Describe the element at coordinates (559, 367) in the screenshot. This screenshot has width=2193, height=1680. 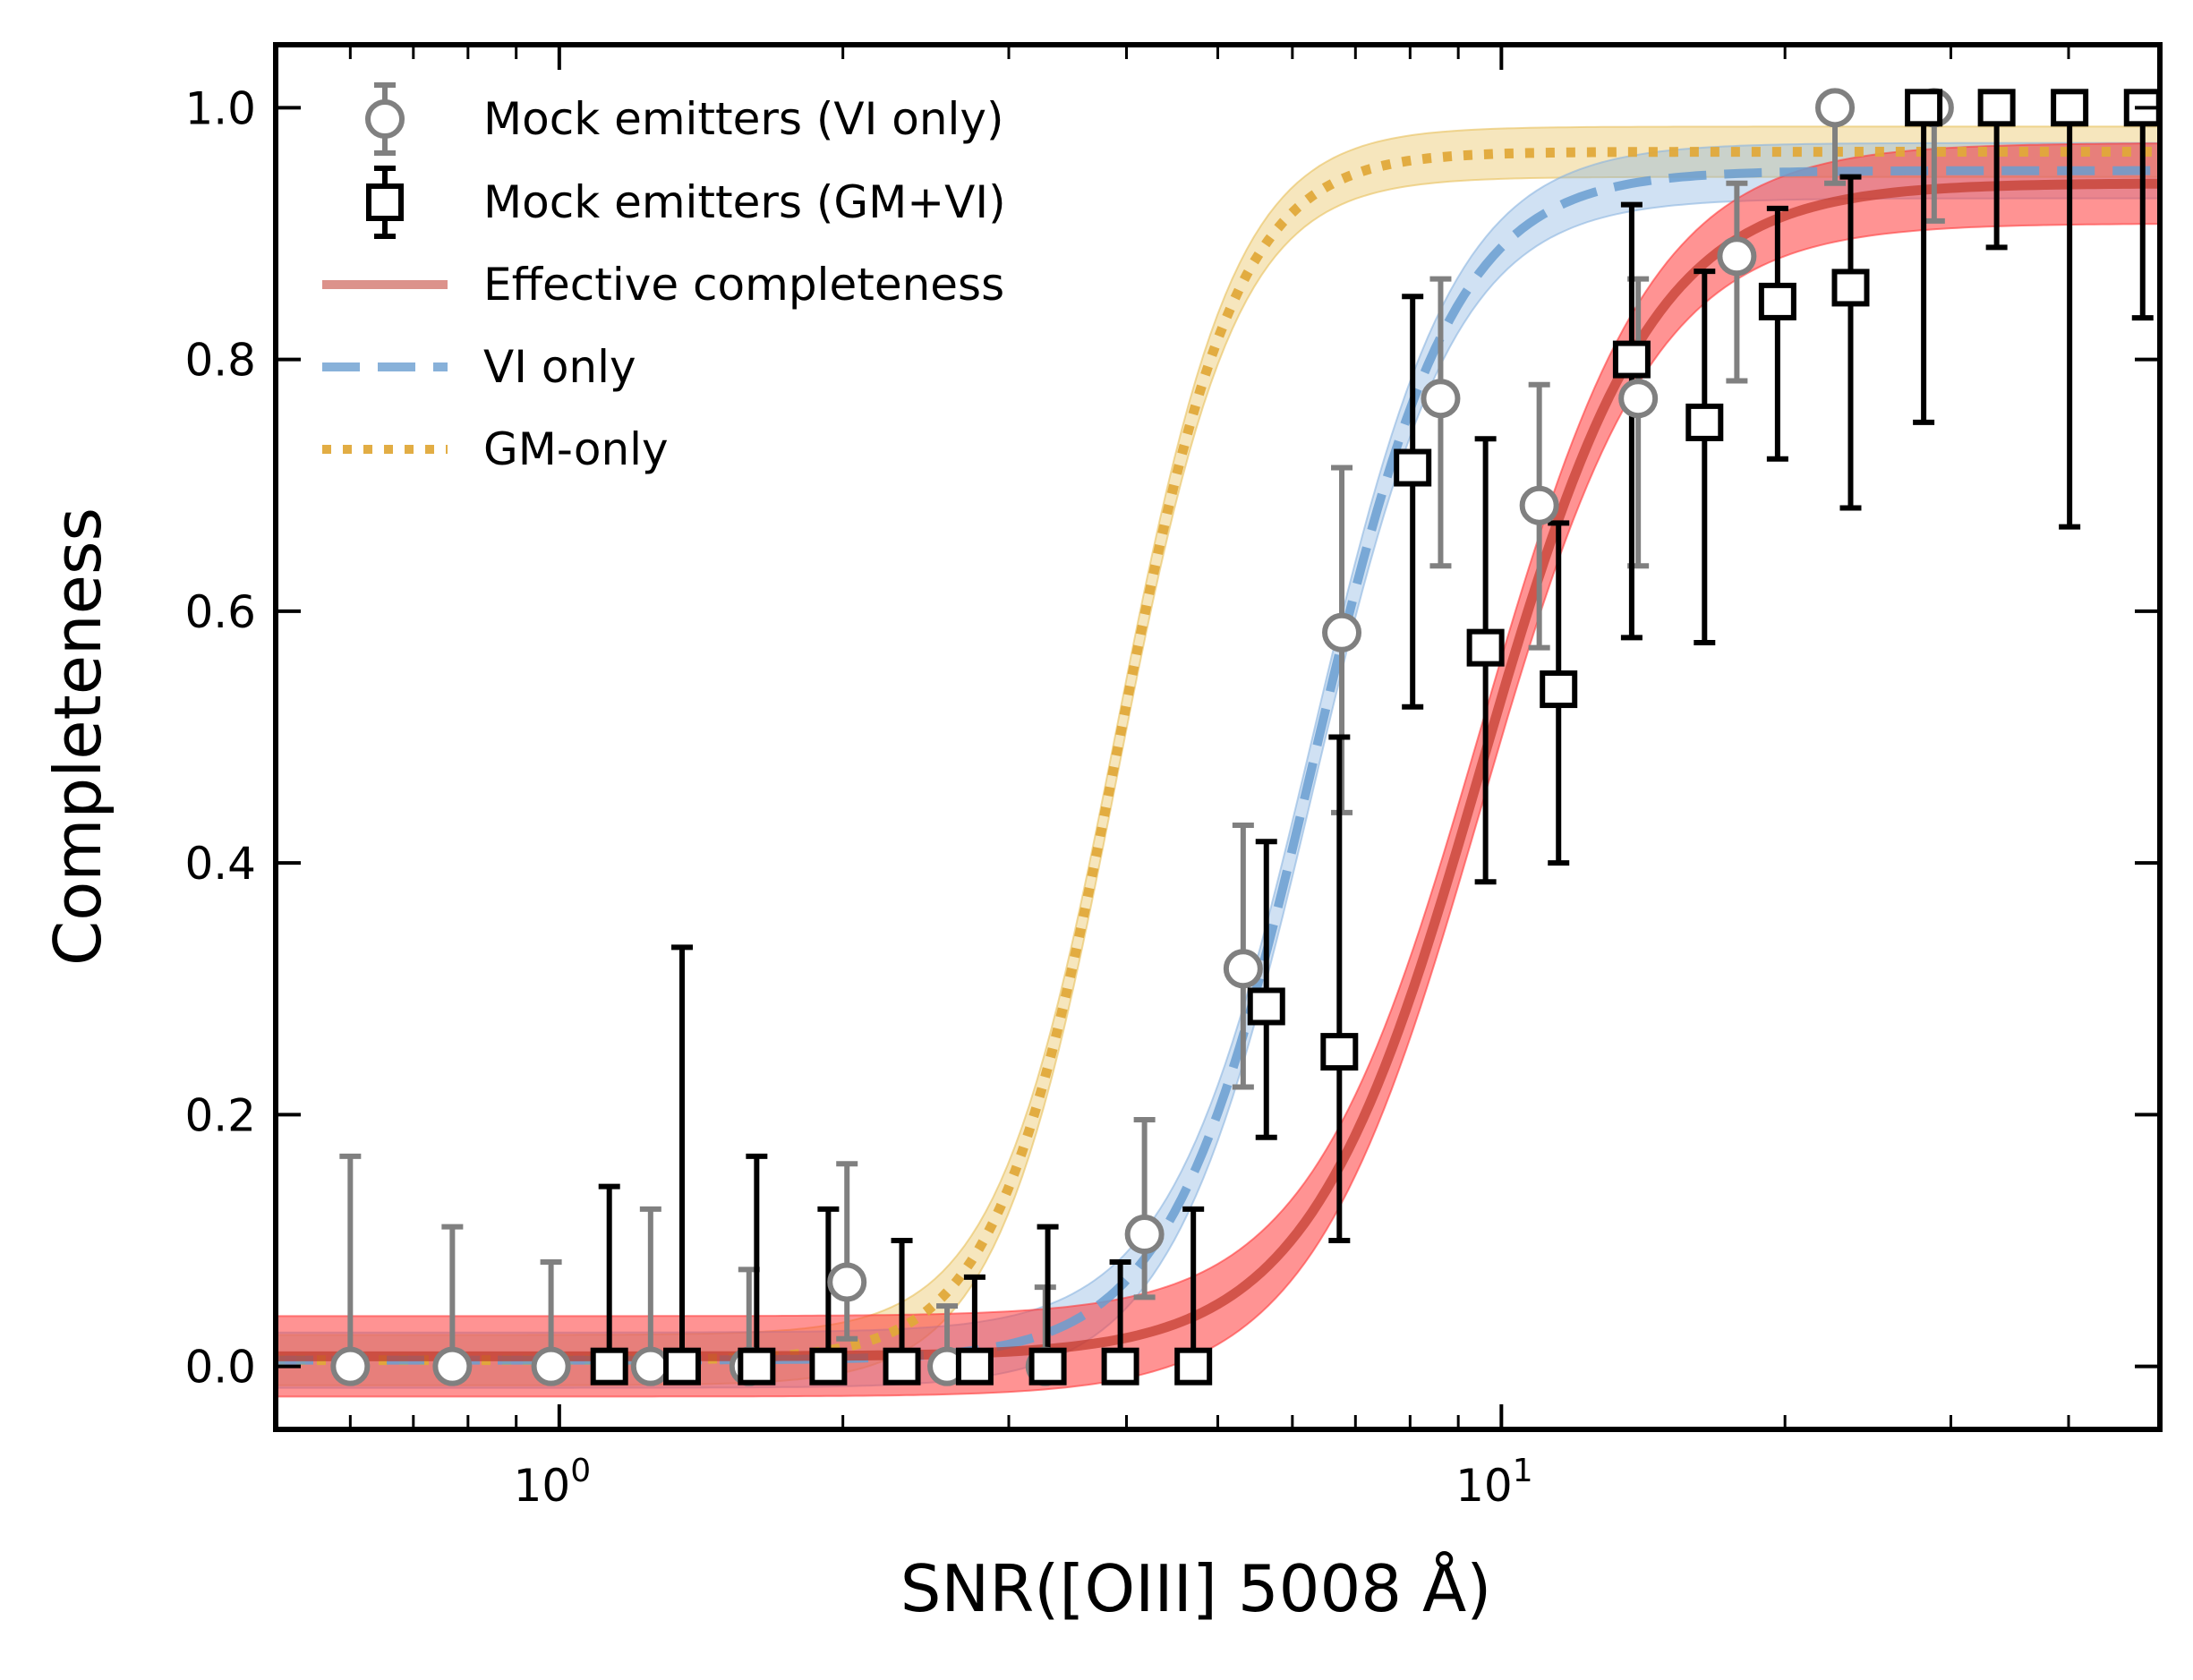
I see `legend-label: VI only` at that location.